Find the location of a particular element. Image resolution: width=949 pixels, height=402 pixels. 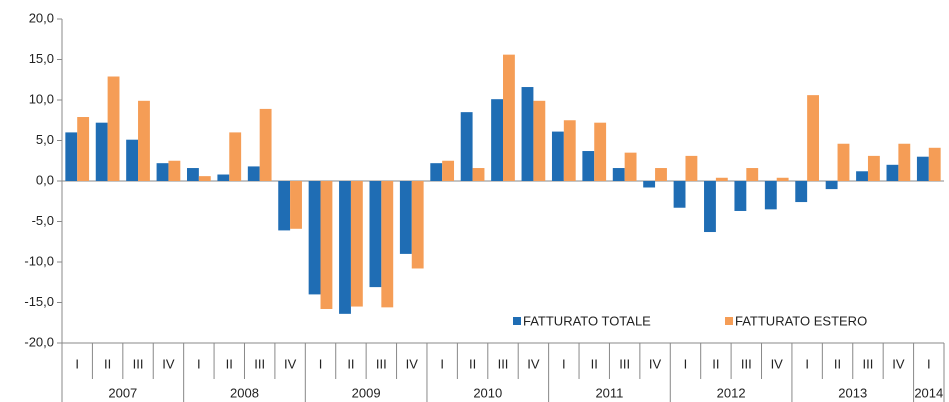

year-label: 2008 is located at coordinates (244, 392).